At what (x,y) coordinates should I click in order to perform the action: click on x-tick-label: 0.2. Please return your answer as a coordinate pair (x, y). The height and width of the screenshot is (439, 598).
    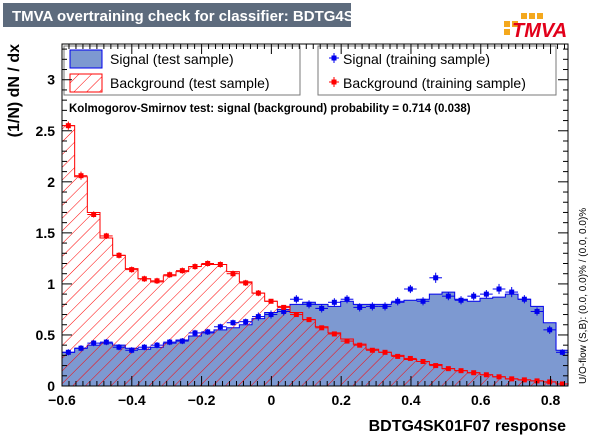
    Looking at the image, I should click on (341, 400).